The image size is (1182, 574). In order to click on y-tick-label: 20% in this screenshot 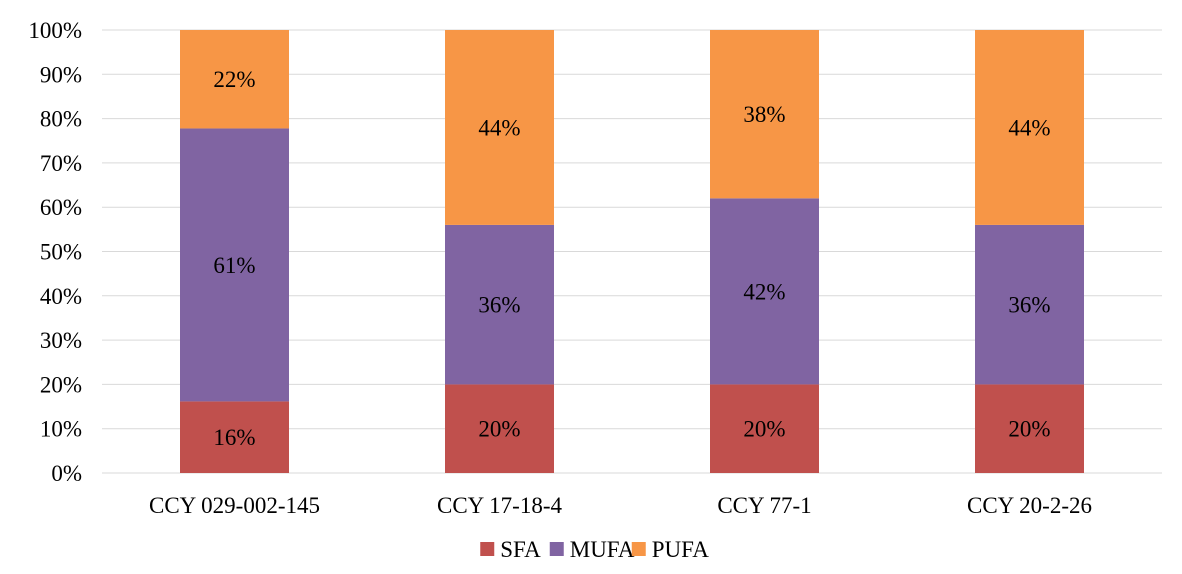, I will do `click(61, 384)`.